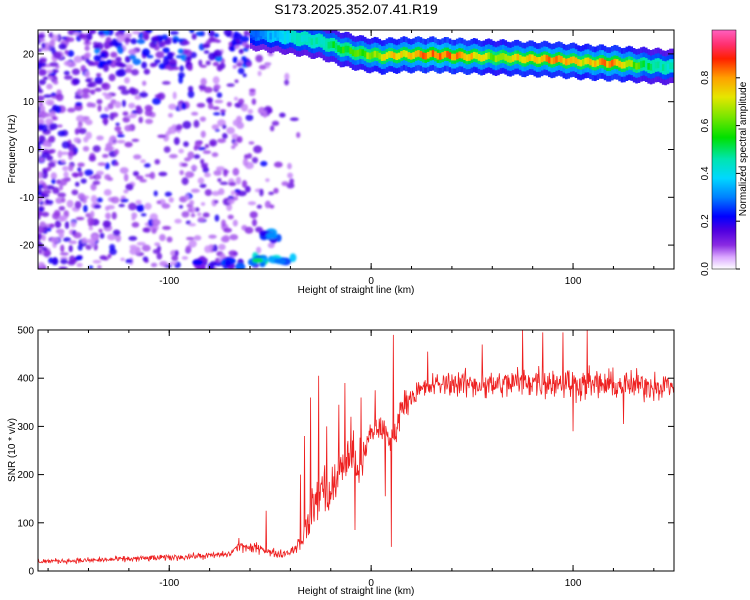  I want to click on snr-x-tick-label: 0, so click(371, 583).